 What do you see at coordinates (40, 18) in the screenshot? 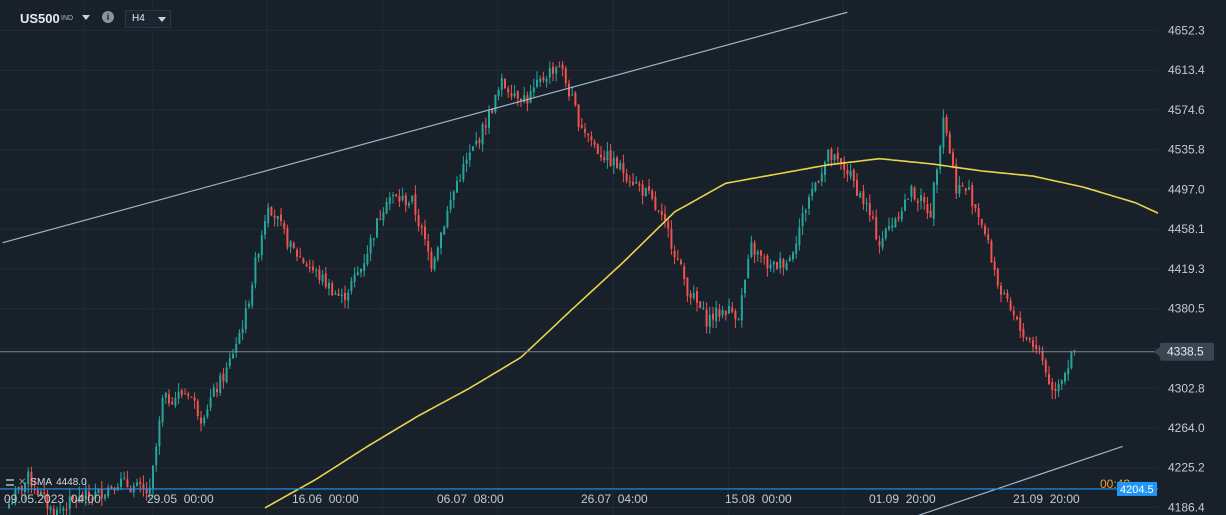
I see `symbol-name: US500` at bounding box center [40, 18].